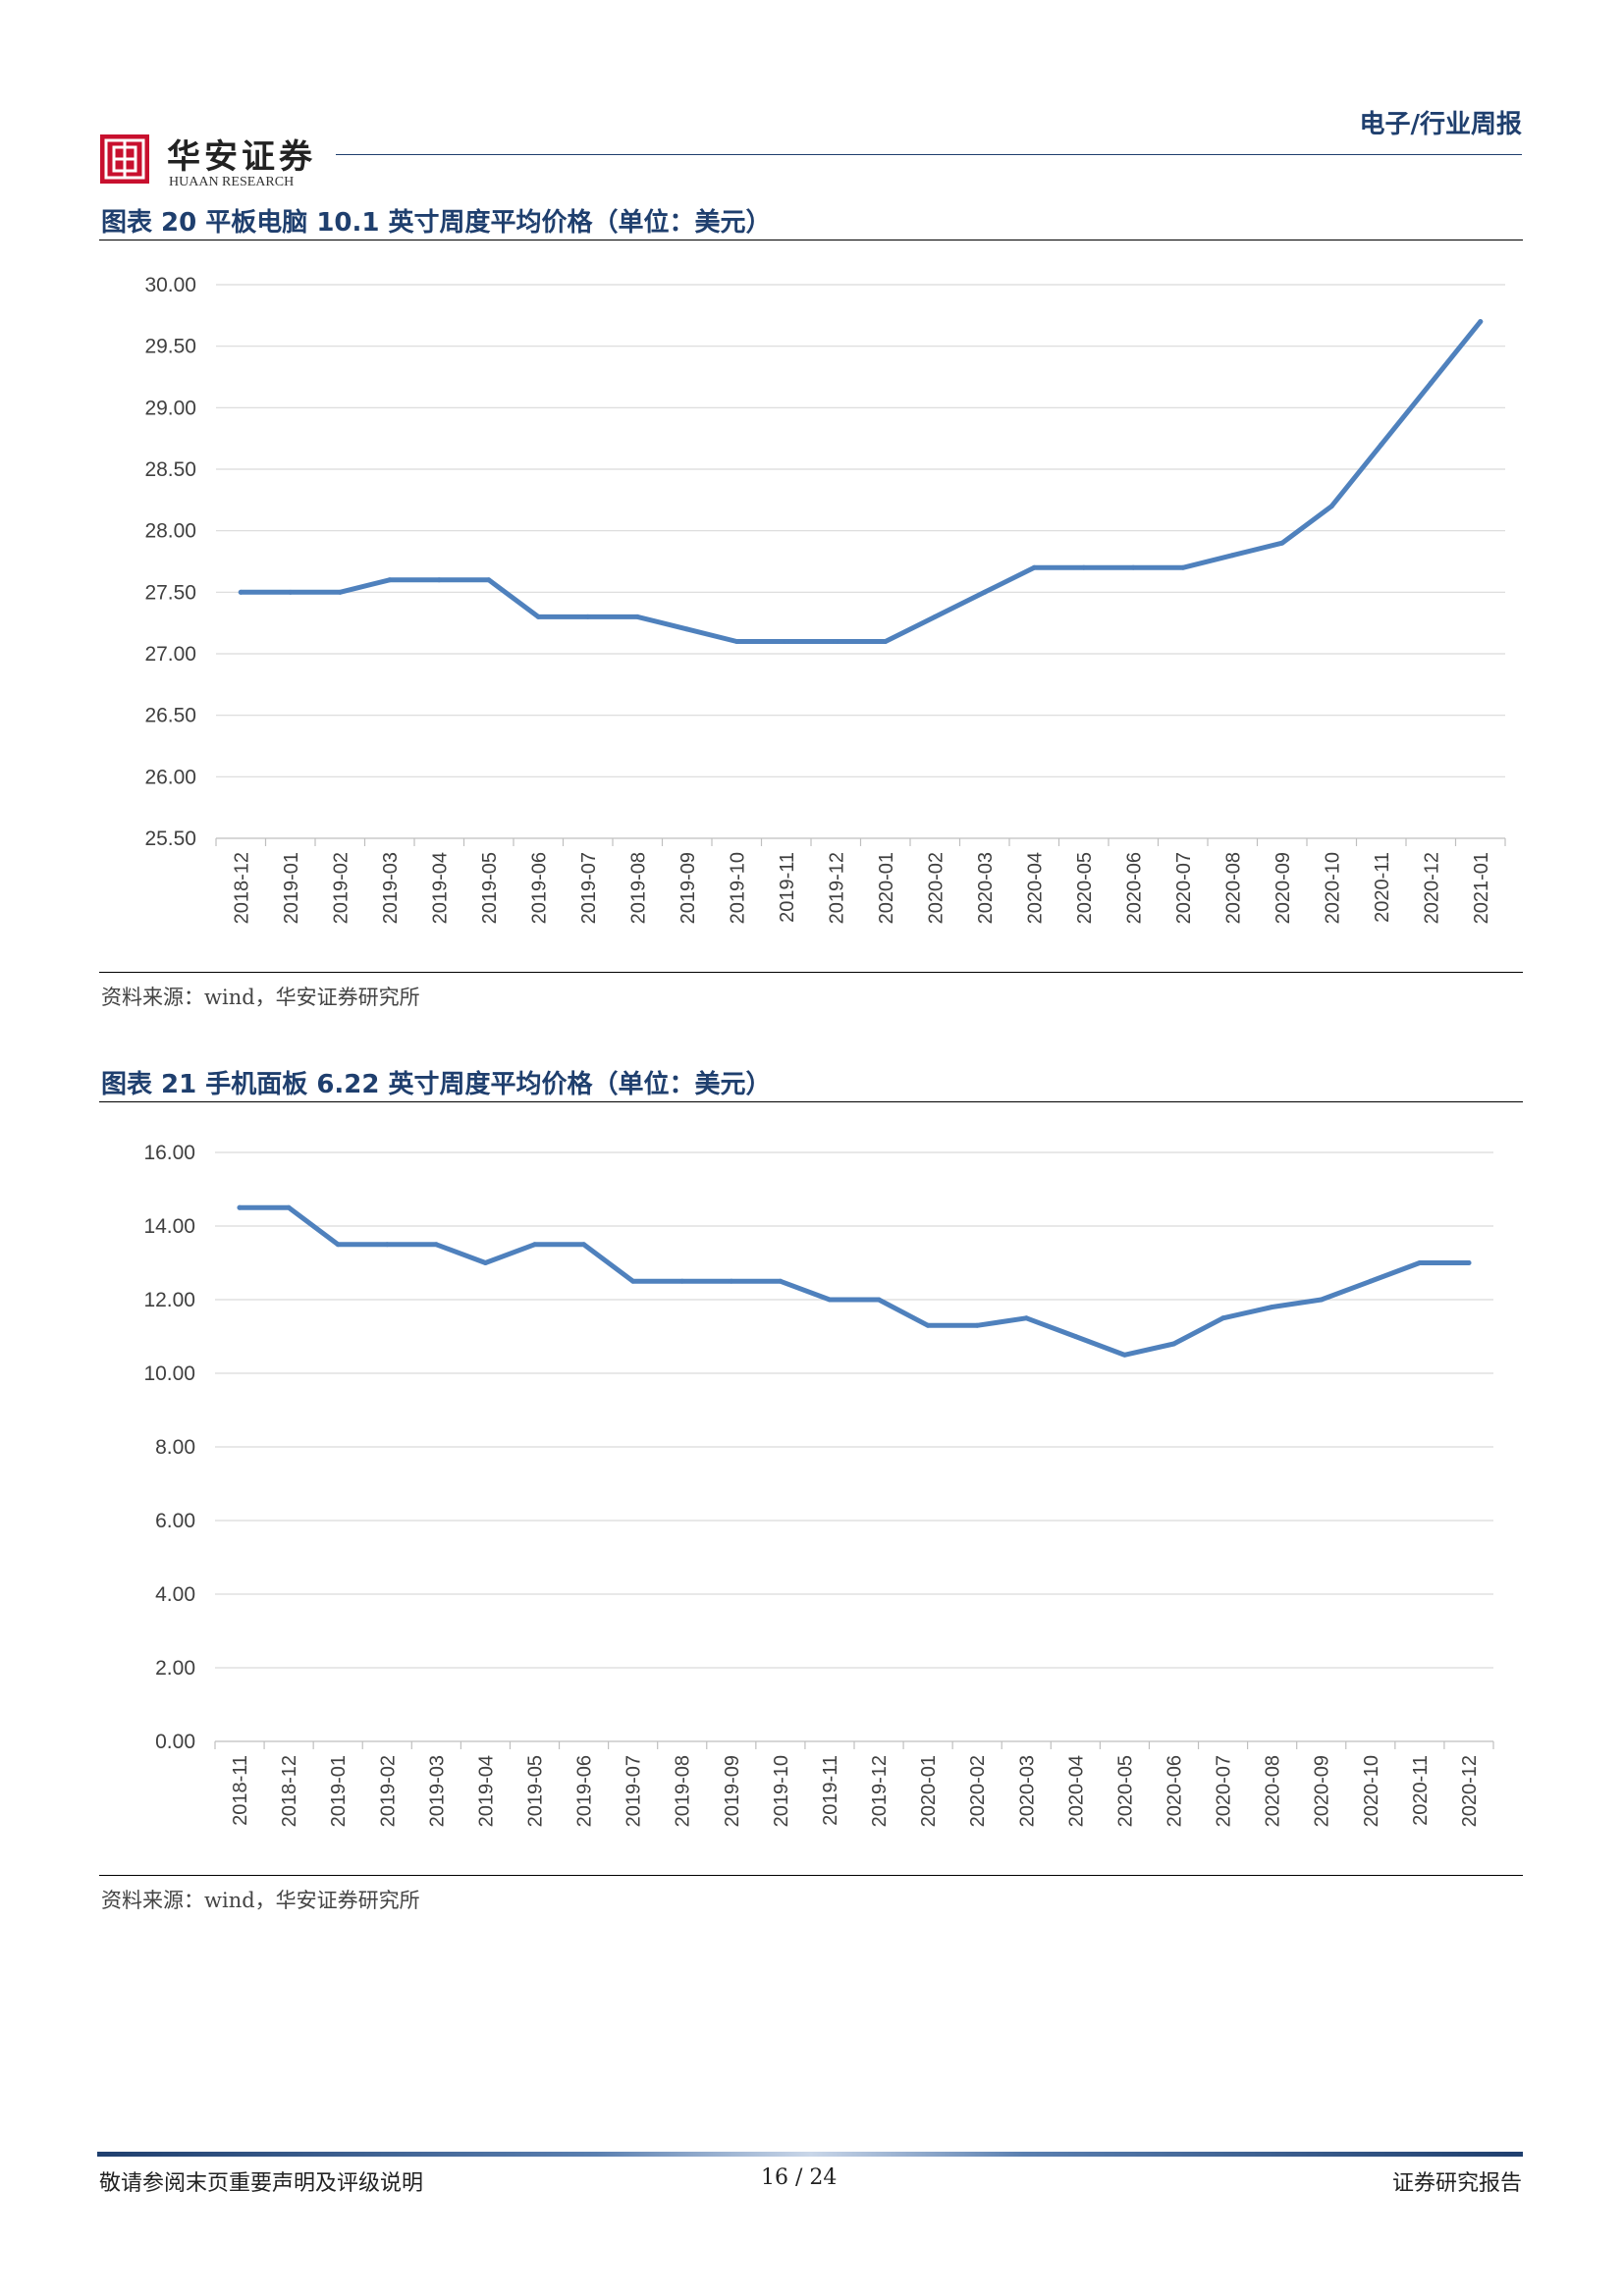  What do you see at coordinates (1322, 1791) in the screenshot?
I see `x-tick-label: 2020-09` at bounding box center [1322, 1791].